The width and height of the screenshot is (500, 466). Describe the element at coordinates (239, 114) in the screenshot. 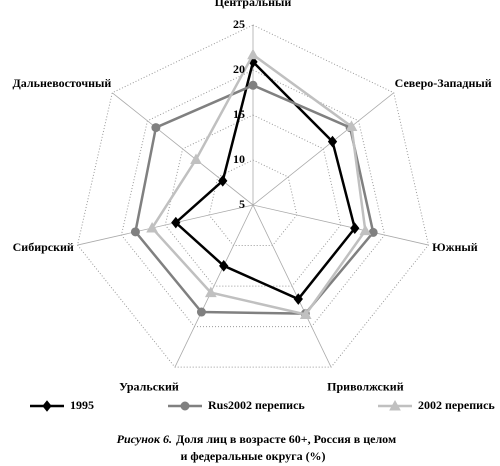

I see `y-tick-label: 15` at that location.